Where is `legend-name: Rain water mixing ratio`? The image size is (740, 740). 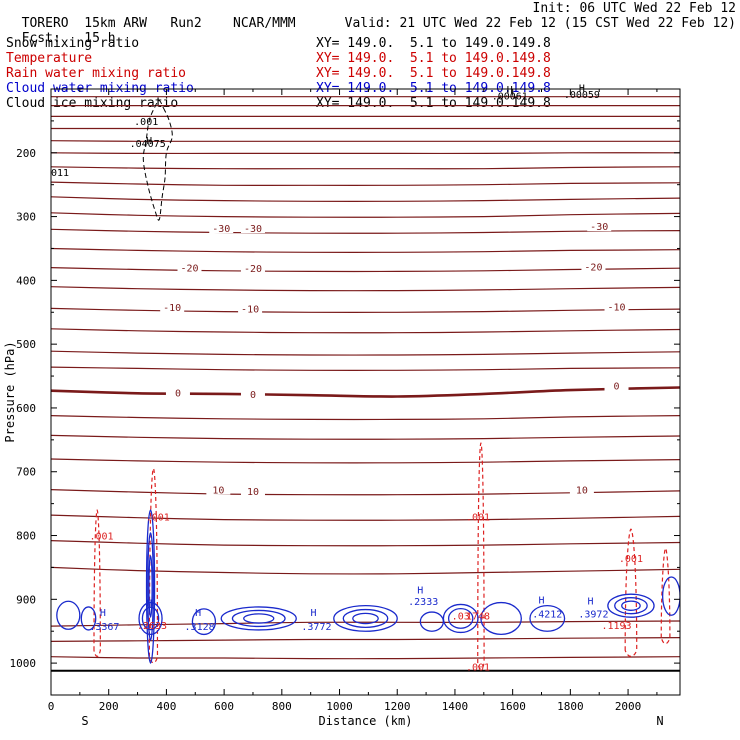 legend-name: Rain water mixing ratio is located at coordinates (96, 73).